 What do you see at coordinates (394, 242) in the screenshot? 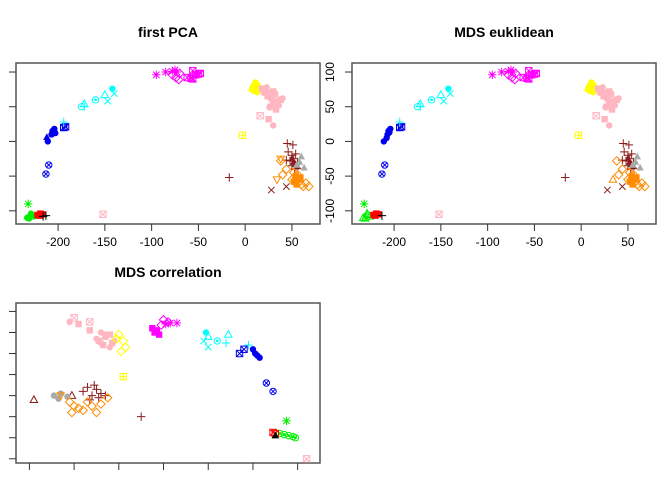
I see `x-tick-label: -200` at bounding box center [394, 242].